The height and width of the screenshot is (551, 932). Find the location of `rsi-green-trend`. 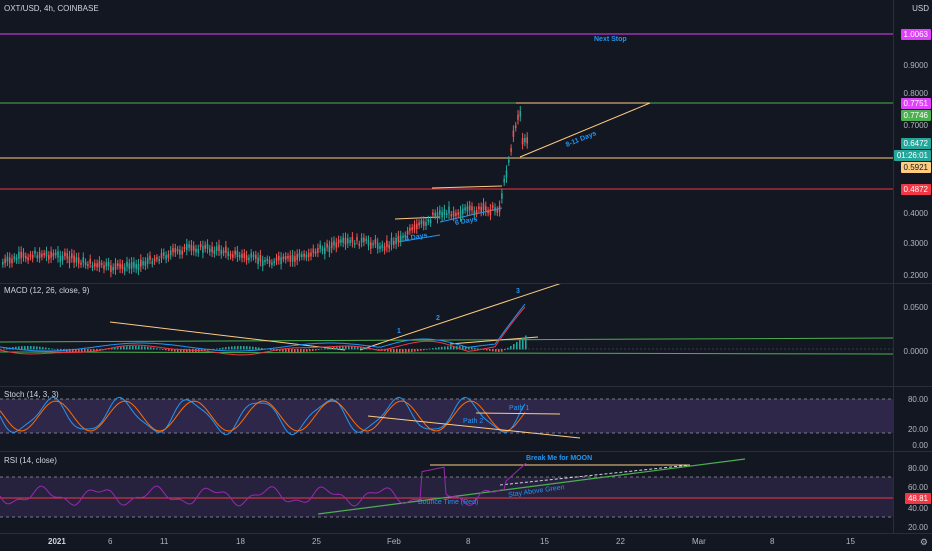

rsi-green-trend is located at coordinates (531, 486).